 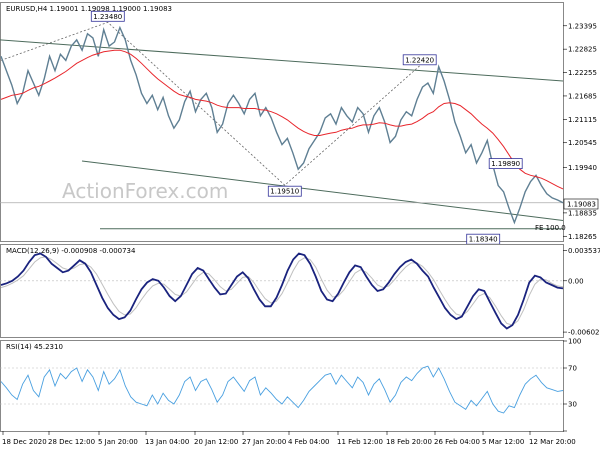 What do you see at coordinates (282, 60) in the screenshot?
I see `channel-upper-line` at bounding box center [282, 60].